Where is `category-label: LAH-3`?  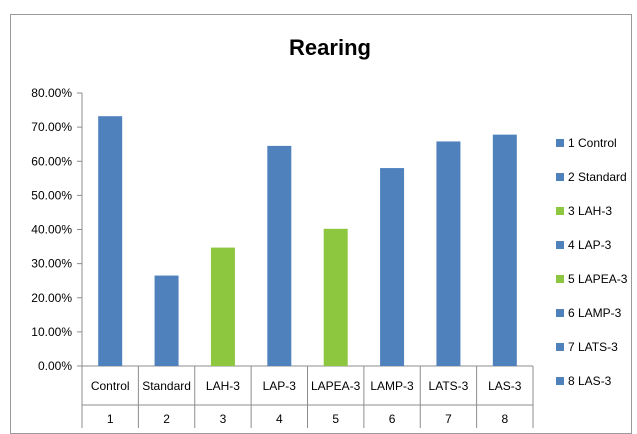
category-label: LAH-3 is located at coordinates (223, 386).